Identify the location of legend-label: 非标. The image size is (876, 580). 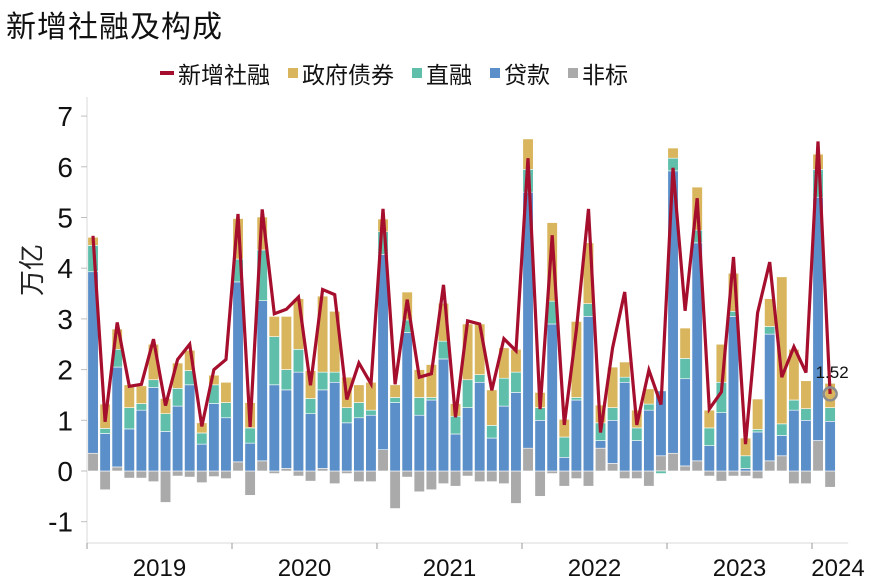
(605, 76).